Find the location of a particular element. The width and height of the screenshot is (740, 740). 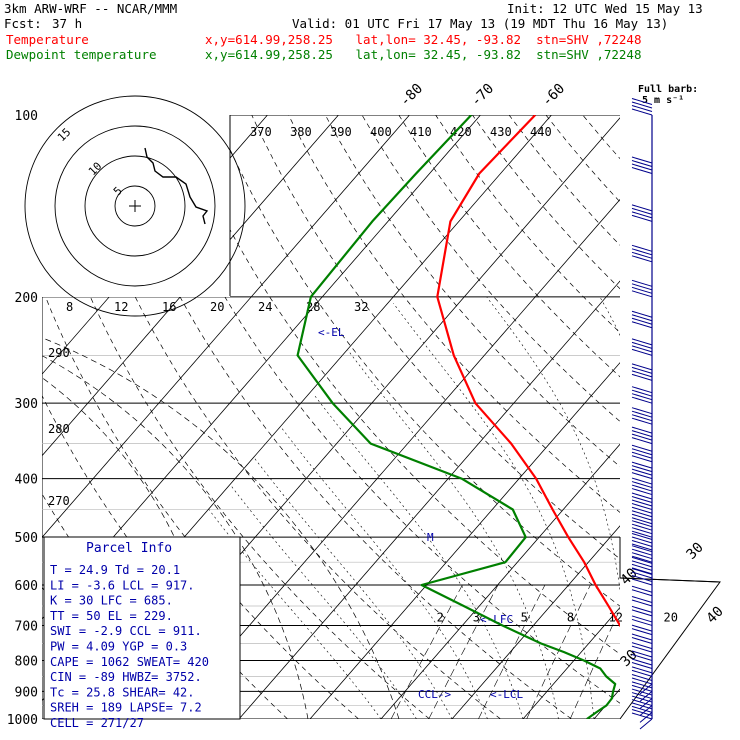

parcel-info-row: CAPE = 1062 SWEAT= 420 is located at coordinates (129, 662).